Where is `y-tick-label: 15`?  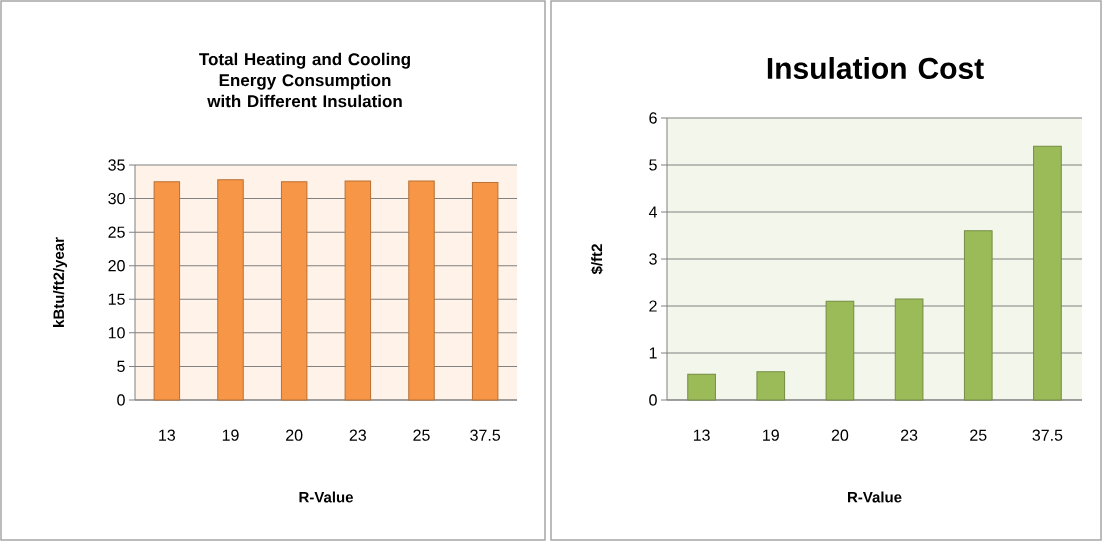 y-tick-label: 15 is located at coordinates (116, 299).